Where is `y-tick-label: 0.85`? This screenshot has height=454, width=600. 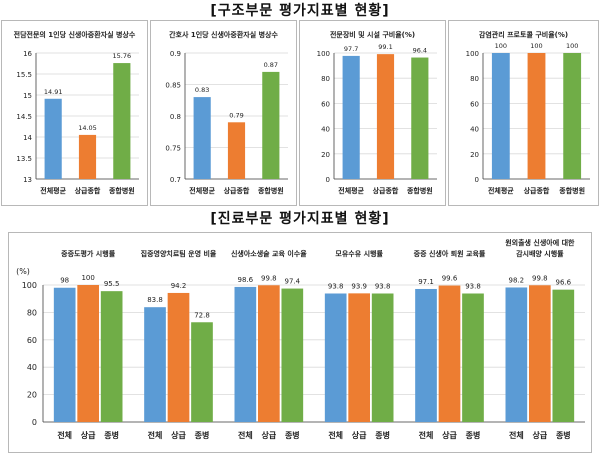
y-tick-label: 0.85 is located at coordinates (173, 86).